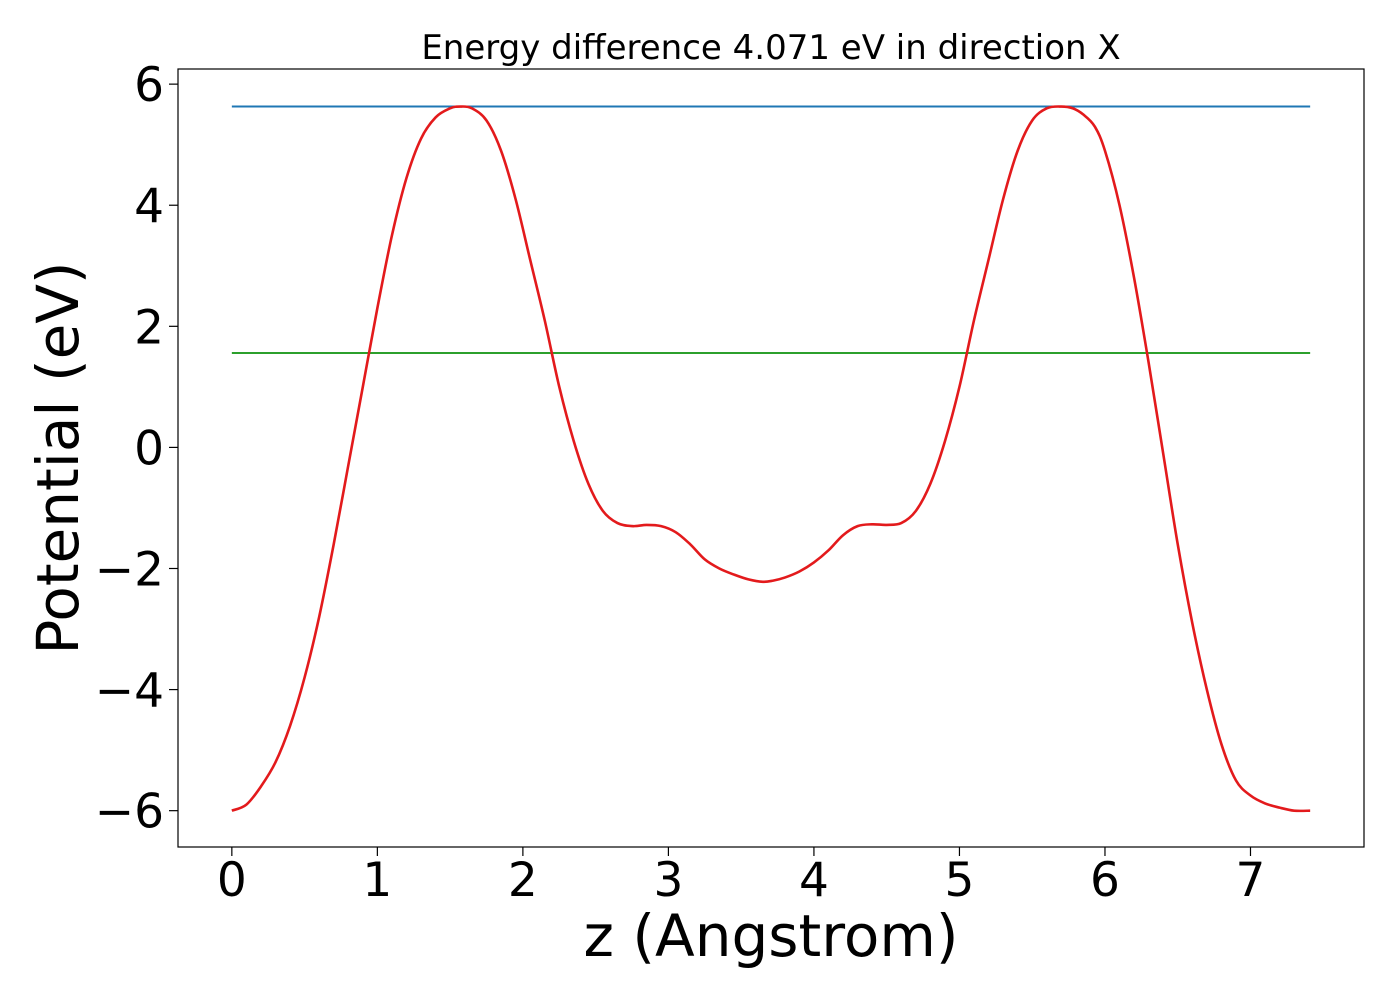  What do you see at coordinates (232, 880) in the screenshot?
I see `x-tick-label: 0` at bounding box center [232, 880].